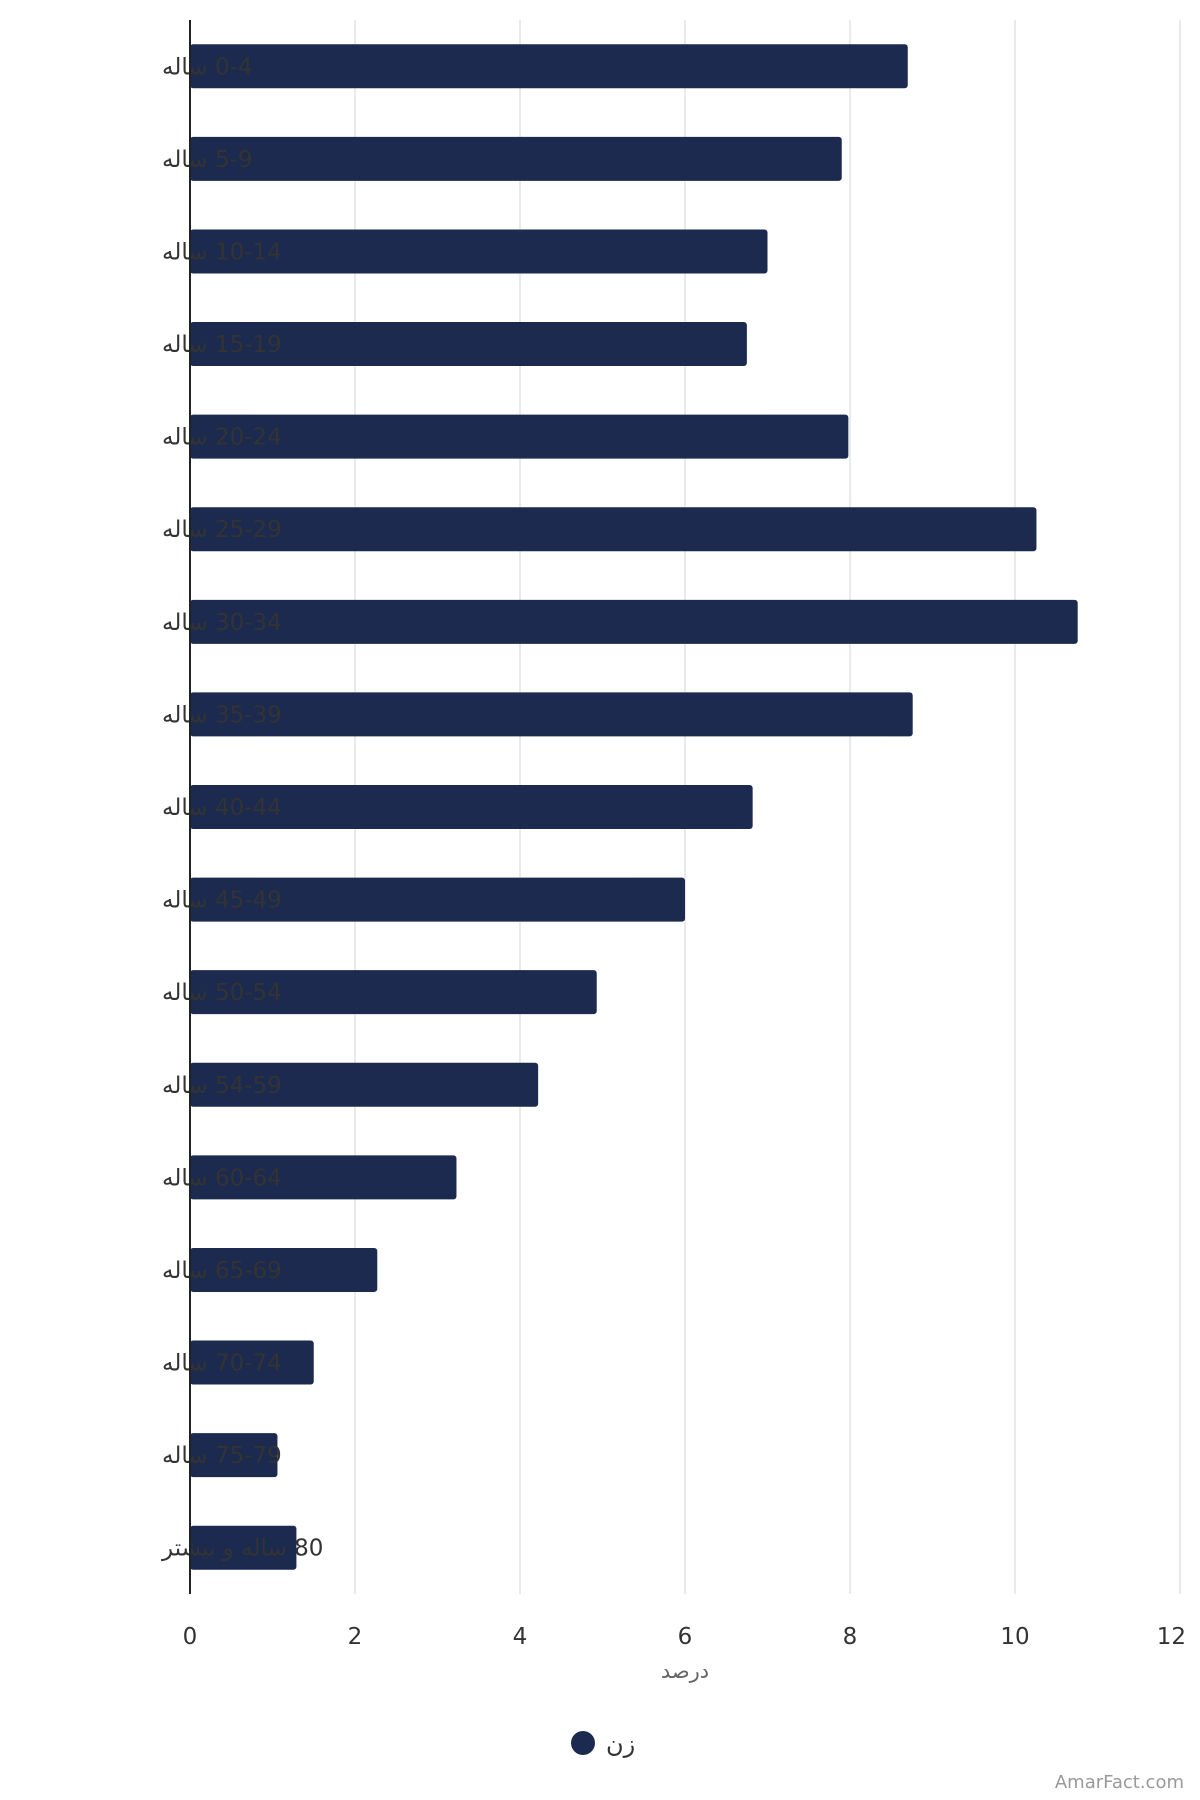 This screenshot has width=1200, height=1800. I want to click on y-tick-label: 30-34 ساله, so click(222, 623).